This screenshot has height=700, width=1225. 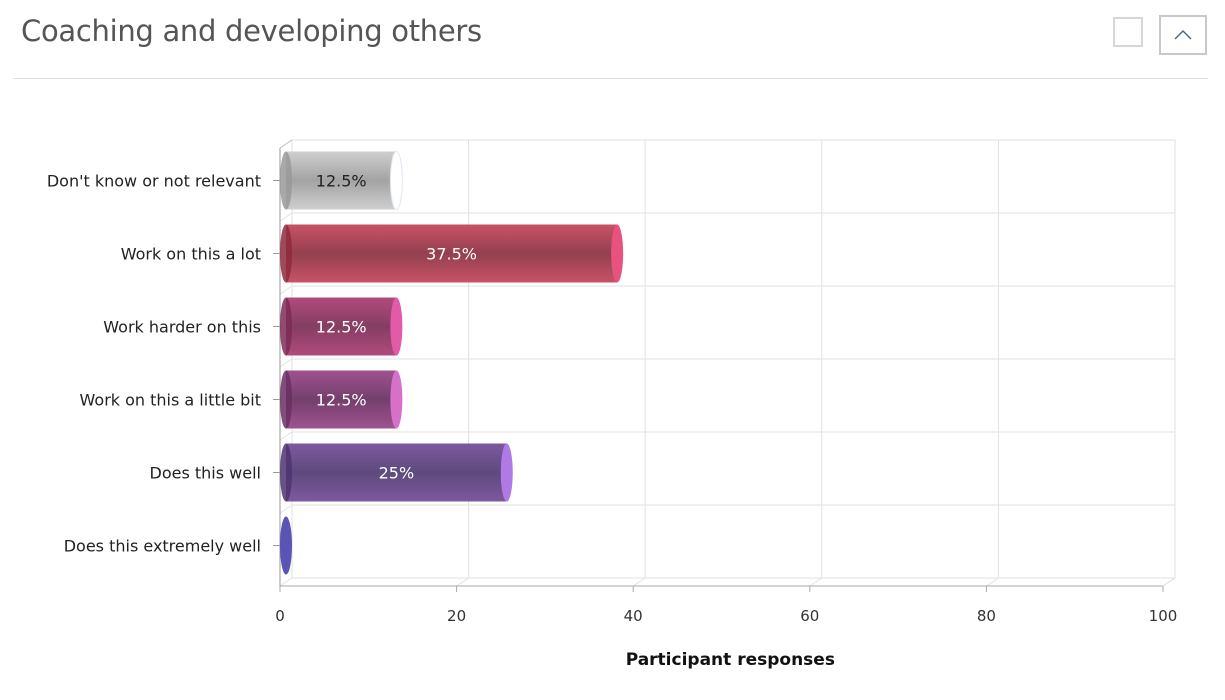 What do you see at coordinates (986, 616) in the screenshot?
I see `x-tick-label: 80` at bounding box center [986, 616].